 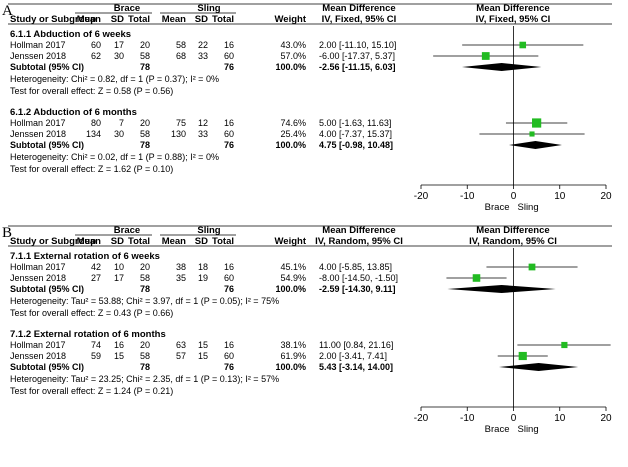 What do you see at coordinates (203, 267) in the screenshot?
I see `panel-b-subgroup-1-study-1-sd2: 18` at bounding box center [203, 267].